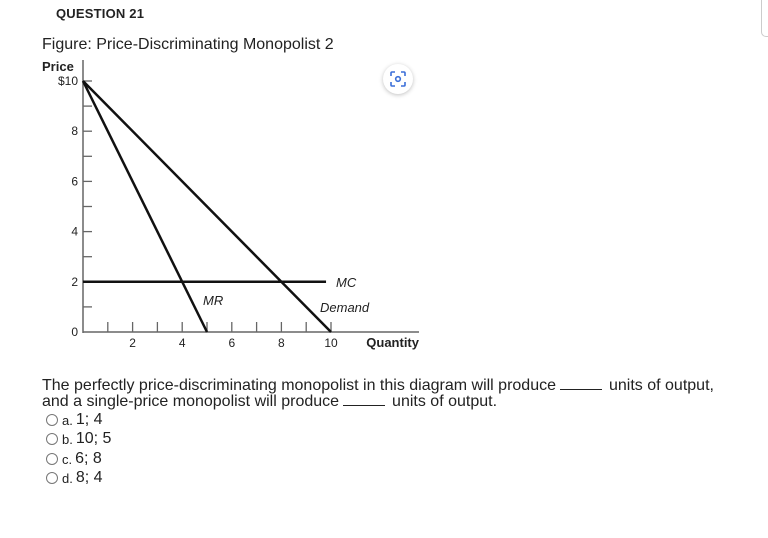 This screenshot has width=768, height=538. Describe the element at coordinates (74, 459) in the screenshot. I see `option-c: c. 6; 8` at that location.